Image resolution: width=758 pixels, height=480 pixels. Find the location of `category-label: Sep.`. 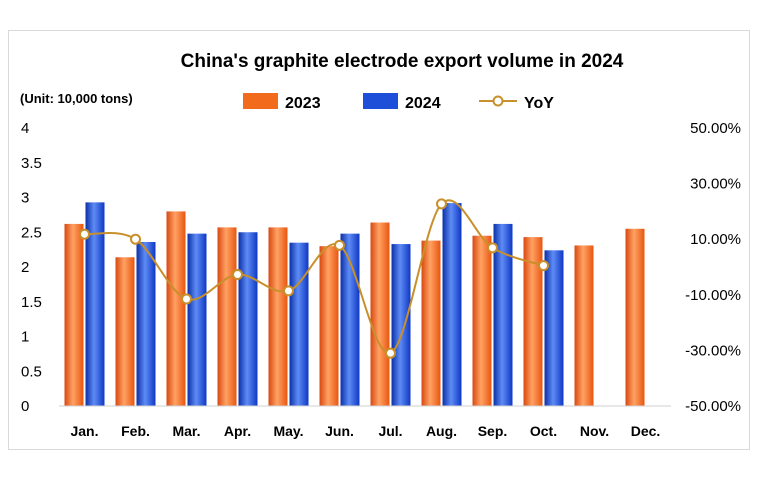

category-label: Sep. is located at coordinates (493, 431).